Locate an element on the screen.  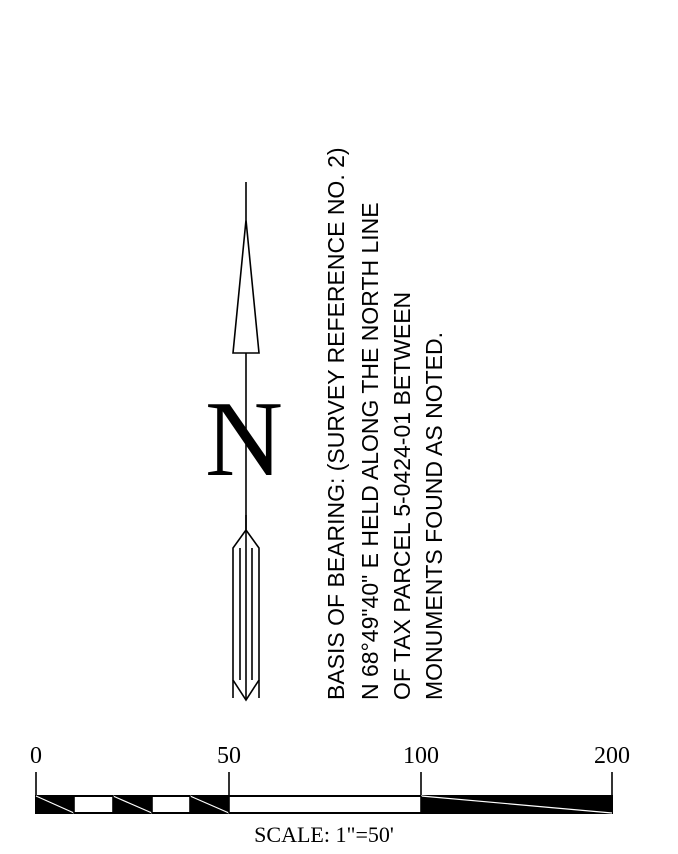
scale-label-50: 50 is located at coordinates (229, 756).